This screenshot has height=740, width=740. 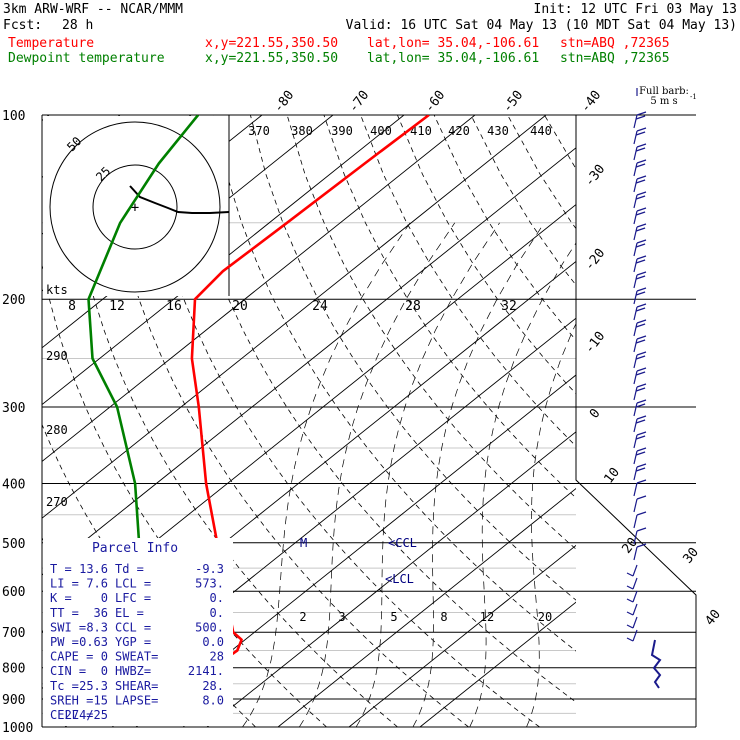 What do you see at coordinates (64, 584) in the screenshot?
I see `parcel-field-label: LI =` at bounding box center [64, 584].